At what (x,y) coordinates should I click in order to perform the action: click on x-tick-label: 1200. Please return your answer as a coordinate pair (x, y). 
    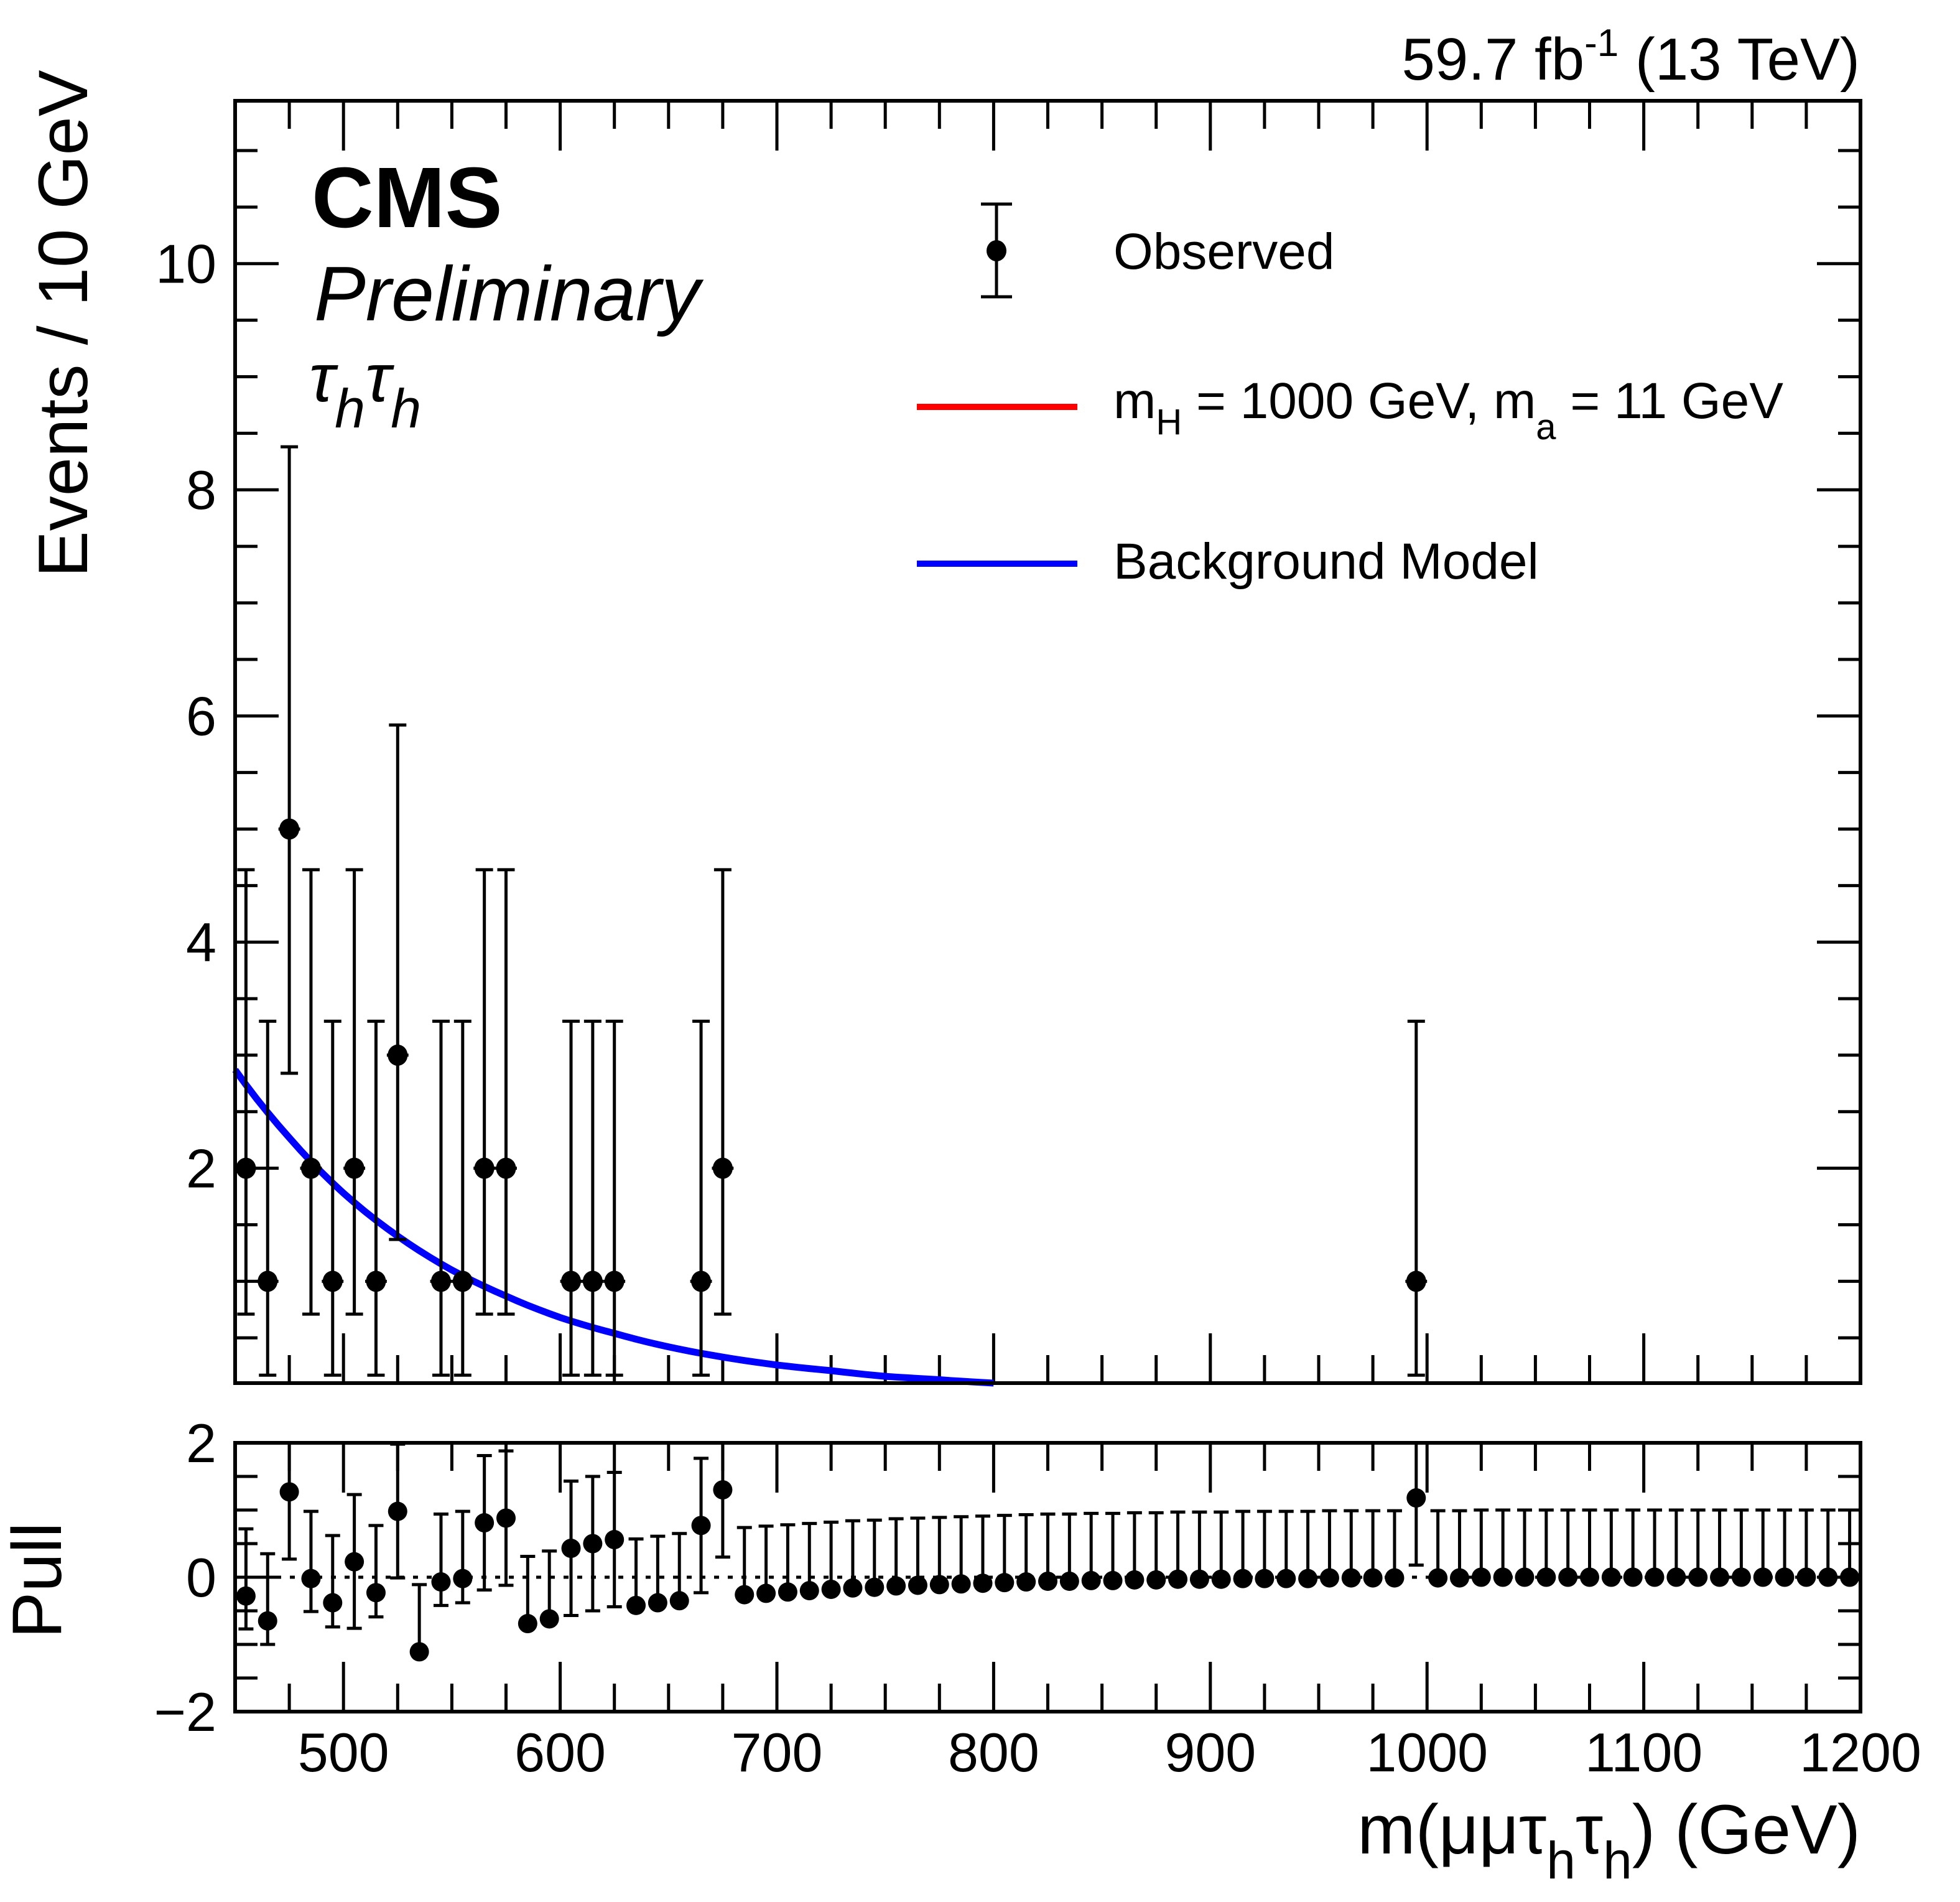
    Looking at the image, I should click on (1860, 1752).